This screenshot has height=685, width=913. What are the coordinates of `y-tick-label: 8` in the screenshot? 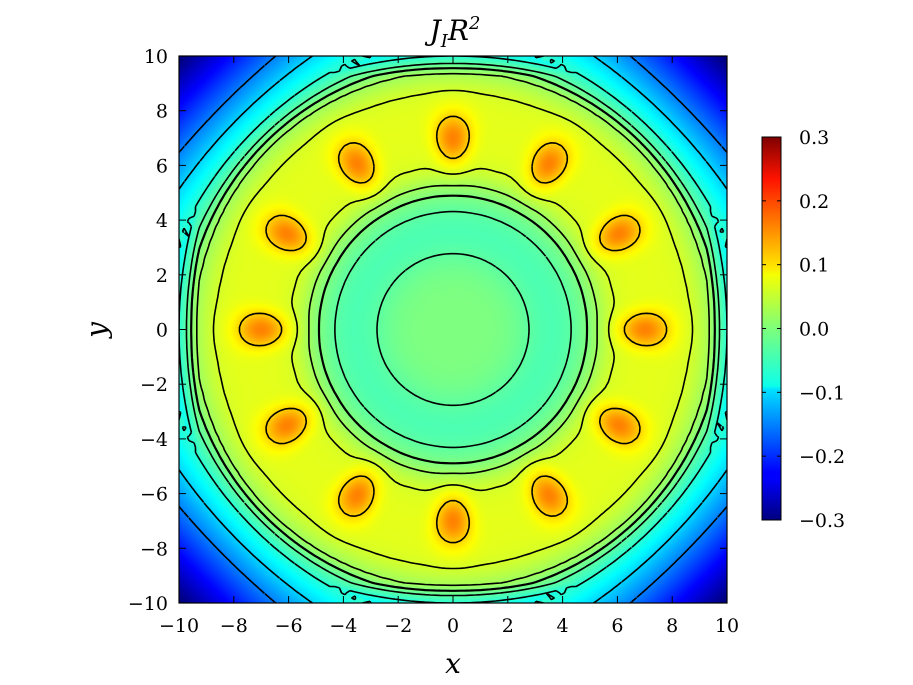 It's located at (162, 112).